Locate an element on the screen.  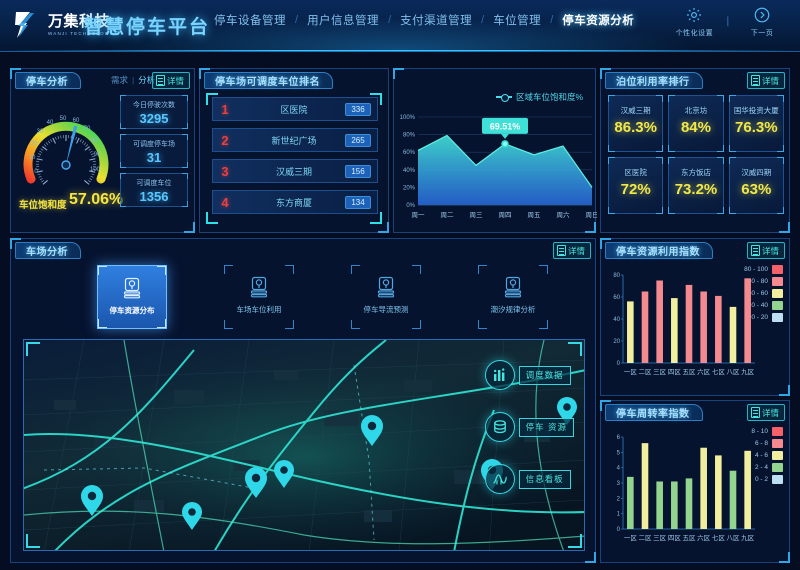
wave-chart-icon is located at coordinates (499, 479).